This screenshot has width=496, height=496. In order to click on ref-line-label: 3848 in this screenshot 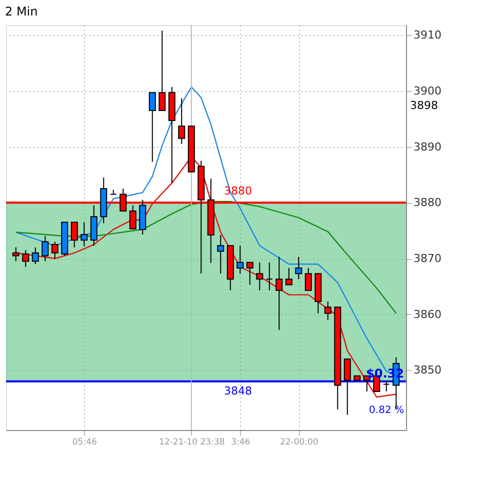, I will do `click(238, 391)`.